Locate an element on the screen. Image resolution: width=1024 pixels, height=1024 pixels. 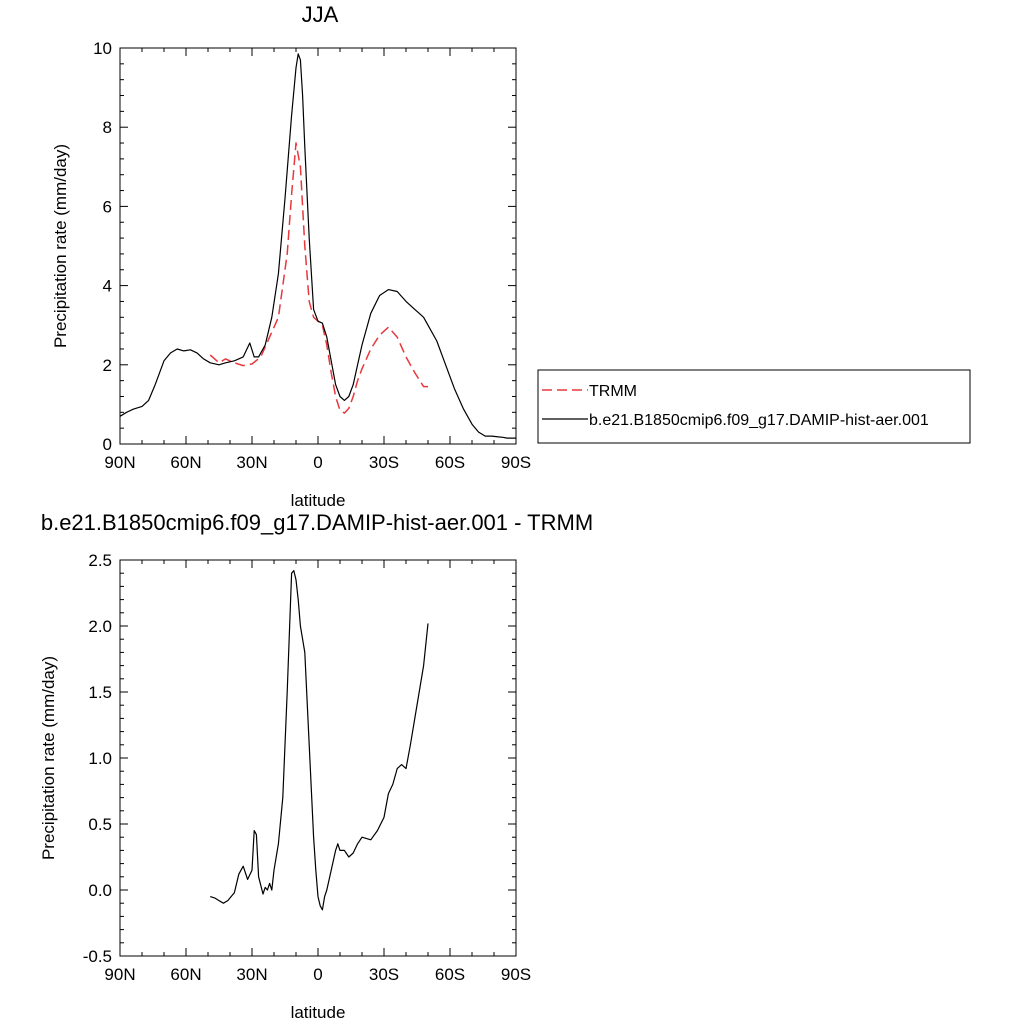
bottom-y-tick-label: -0.5 is located at coordinates (97, 956).